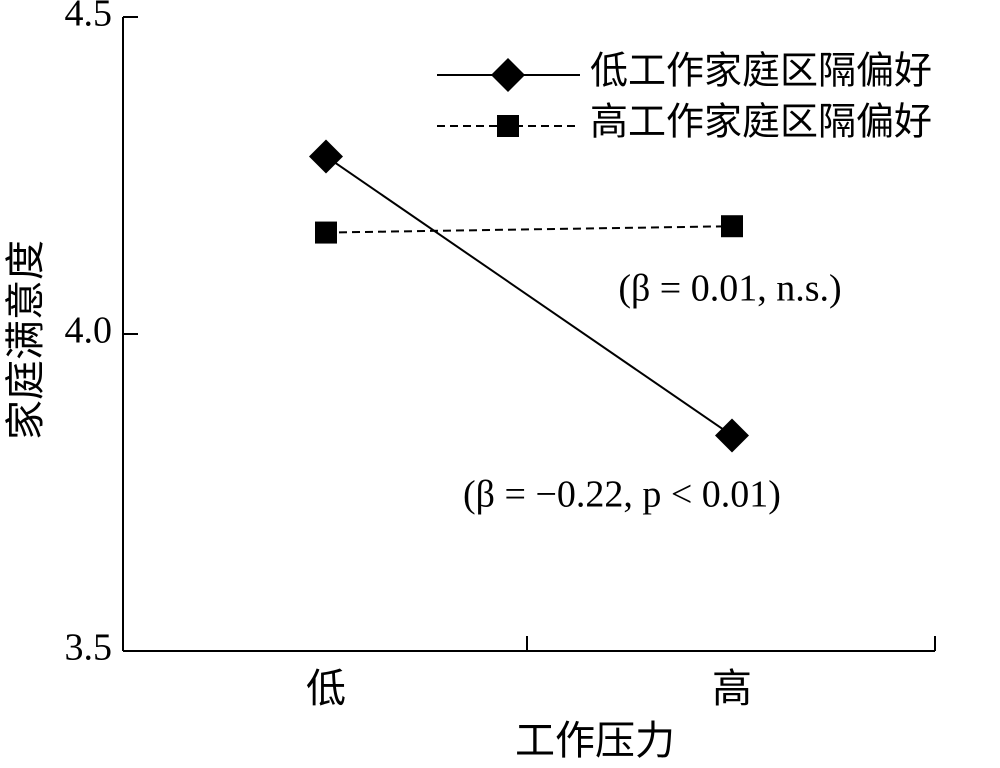 The height and width of the screenshot is (768, 1000). Describe the element at coordinates (761, 72) in the screenshot. I see `legend-label: 低工作家庭区隔偏好` at that location.